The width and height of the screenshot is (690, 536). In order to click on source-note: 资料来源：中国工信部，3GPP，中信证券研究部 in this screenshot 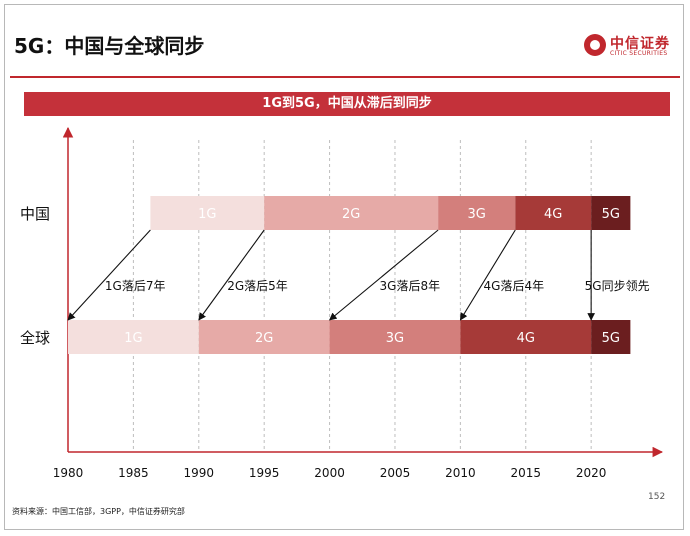, I will do `click(98, 511)`.